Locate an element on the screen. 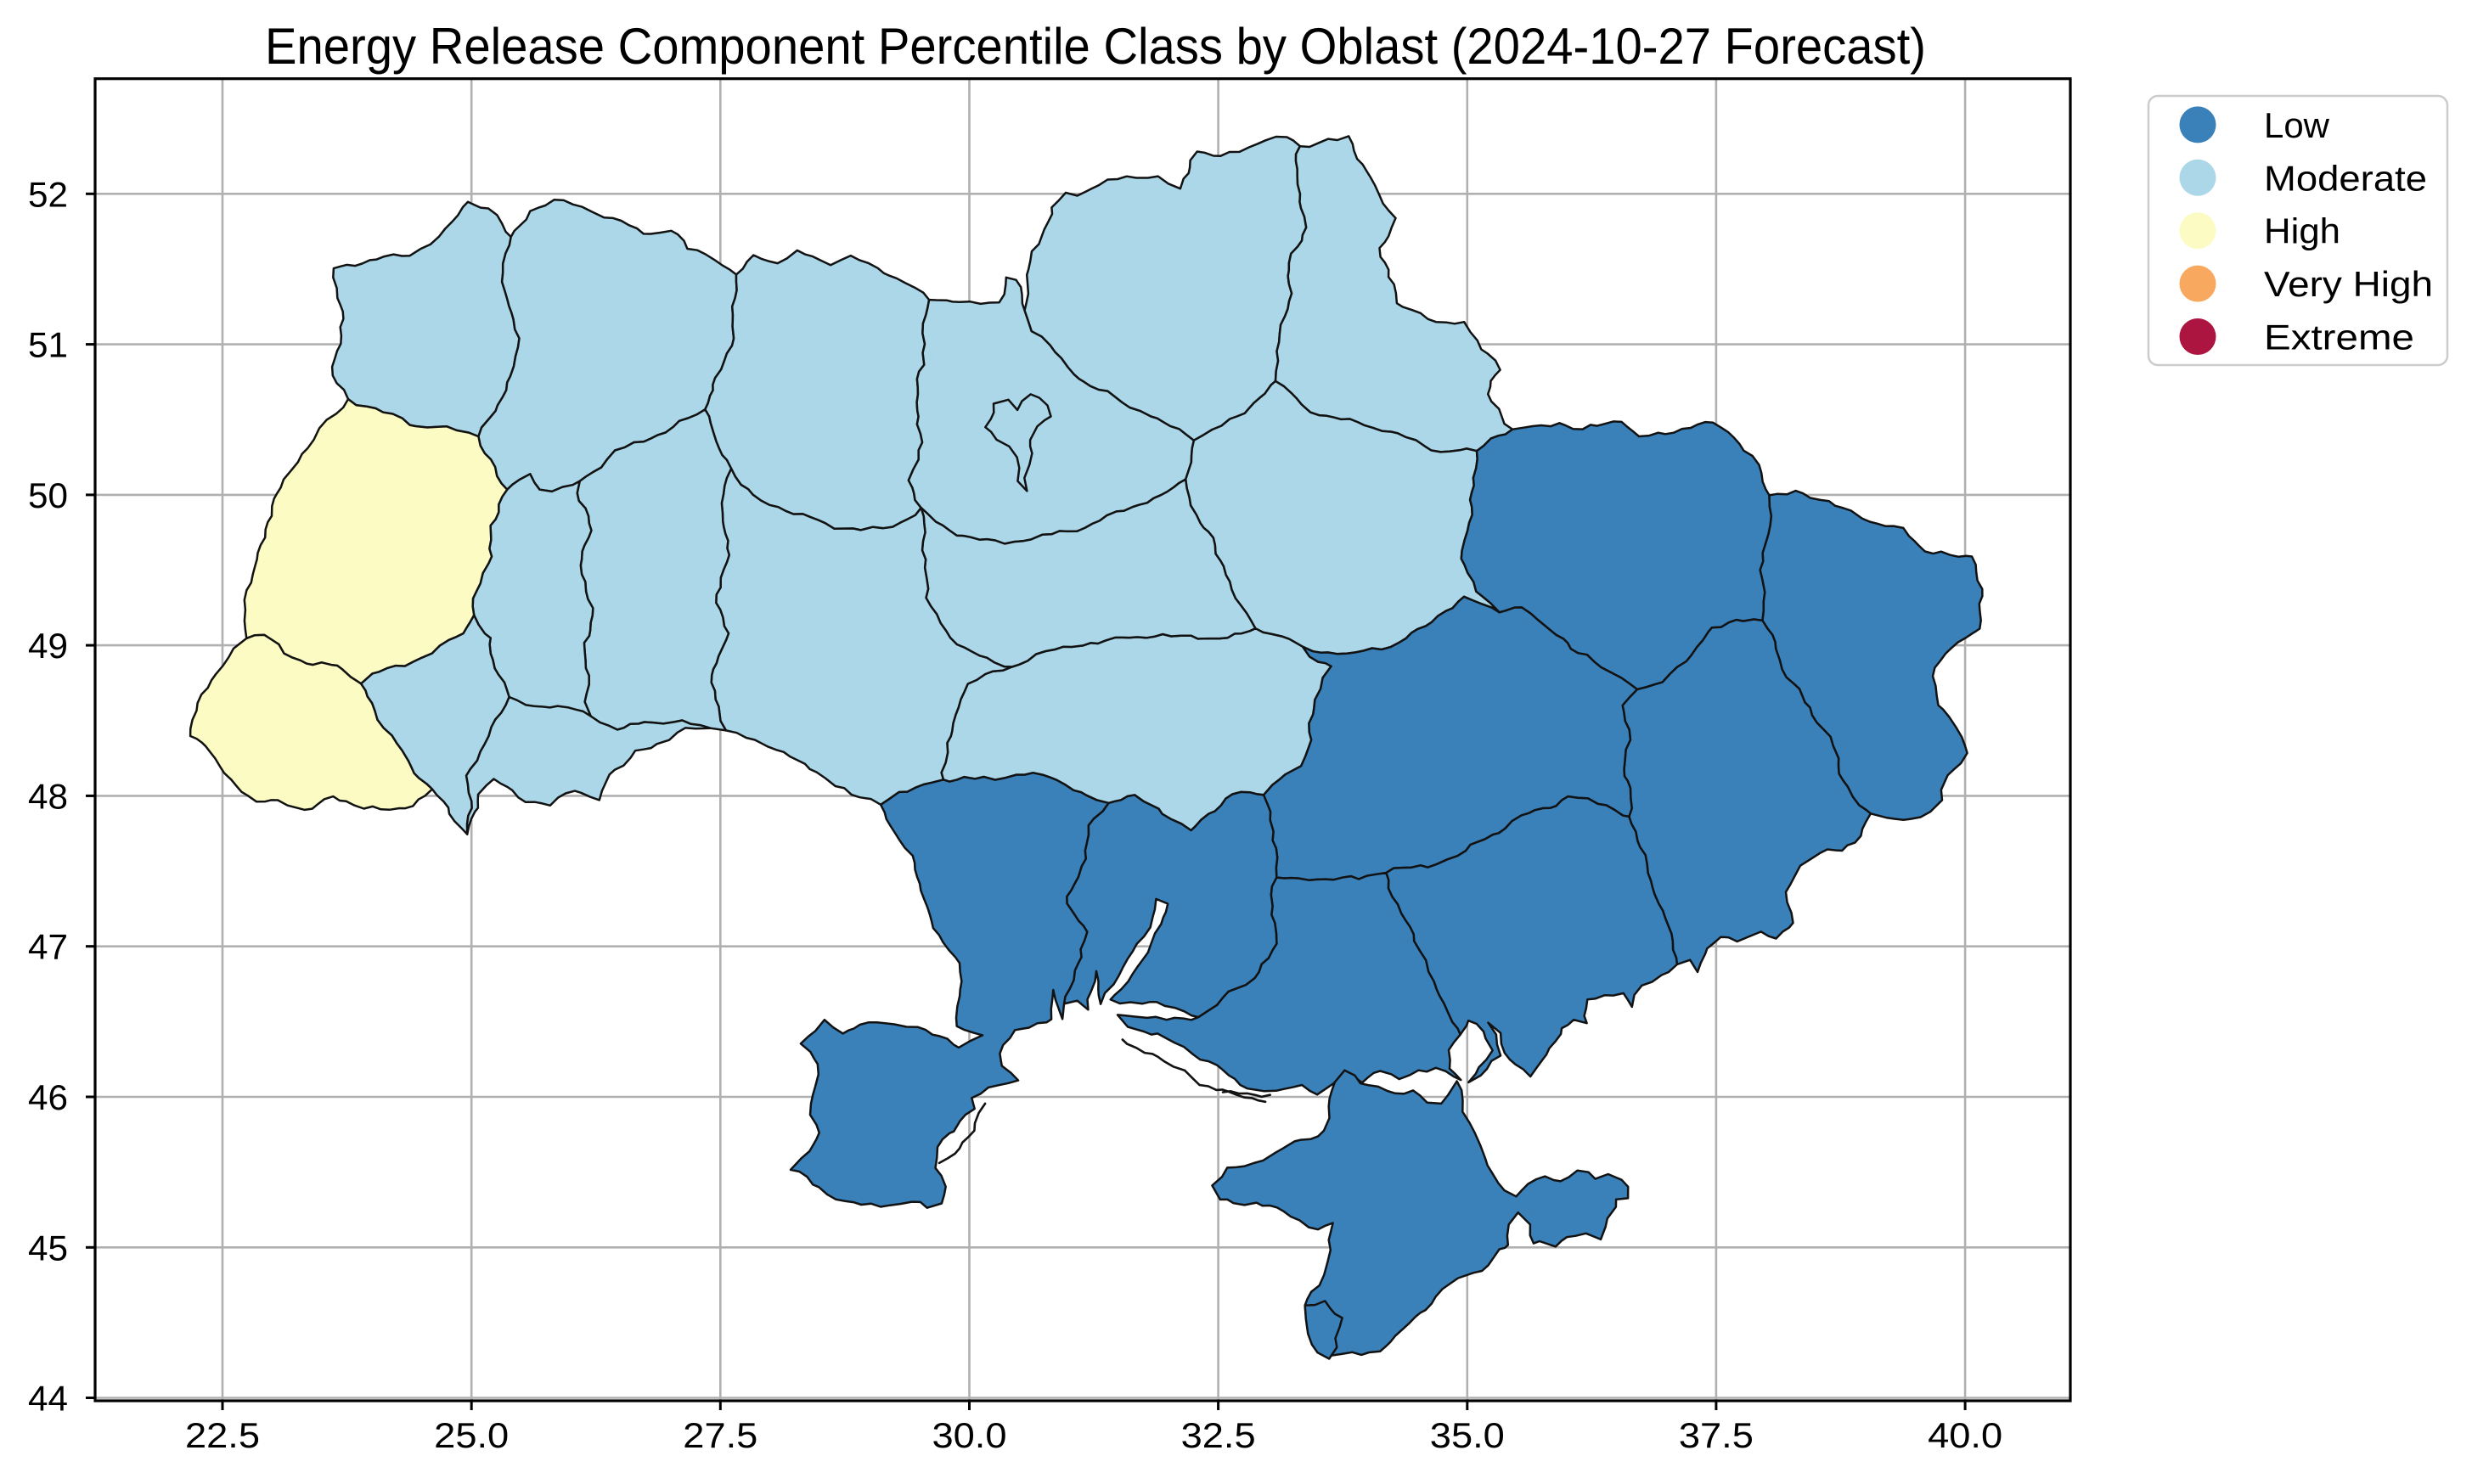 The height and width of the screenshot is (1484, 2472). svg-text: 46 is located at coordinates (48, 1097).